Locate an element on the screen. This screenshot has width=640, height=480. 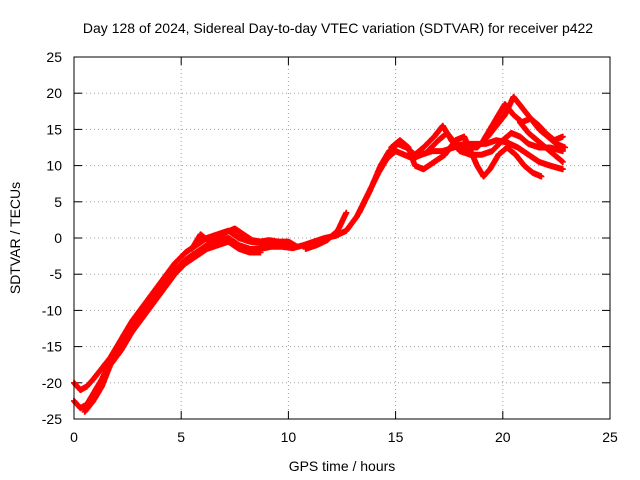
x-tick-label: 25 is located at coordinates (610, 437).